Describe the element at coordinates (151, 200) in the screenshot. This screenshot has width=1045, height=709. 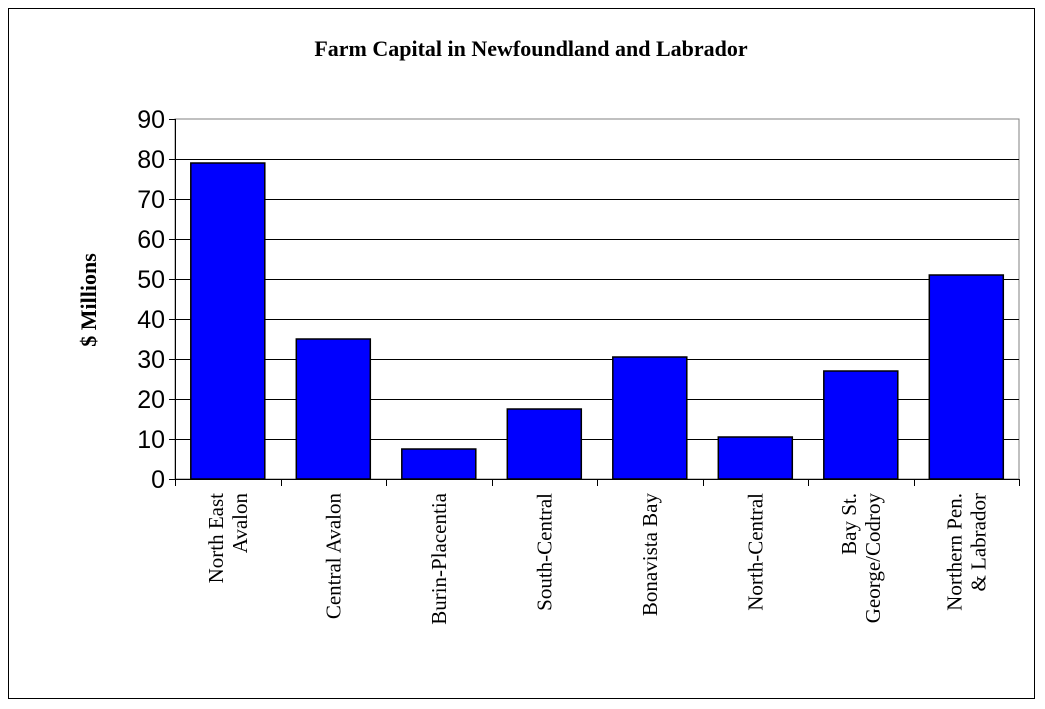
I see `y-tick-label: 70` at that location.